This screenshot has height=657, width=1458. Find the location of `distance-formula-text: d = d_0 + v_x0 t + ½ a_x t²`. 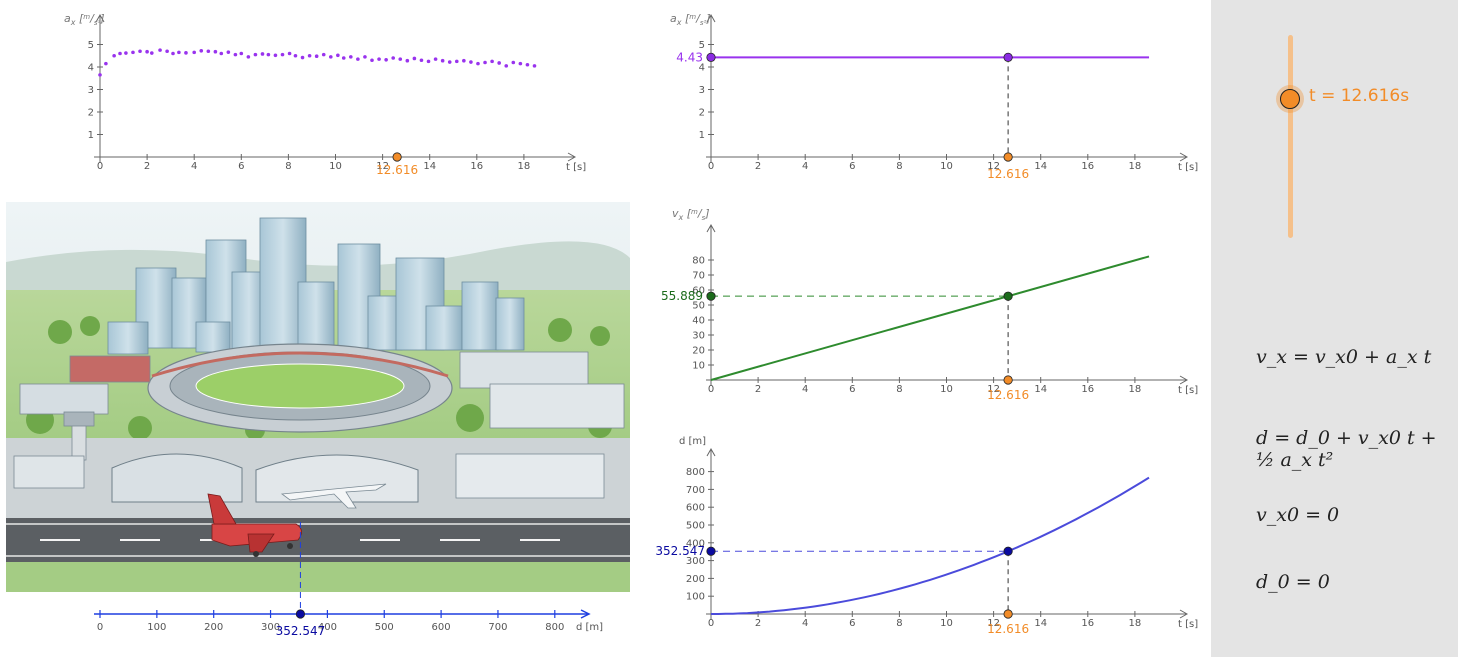

distance-formula-text: d = d_0 + v_x0 t + ½ a_x t² is located at coordinates (1346, 449).